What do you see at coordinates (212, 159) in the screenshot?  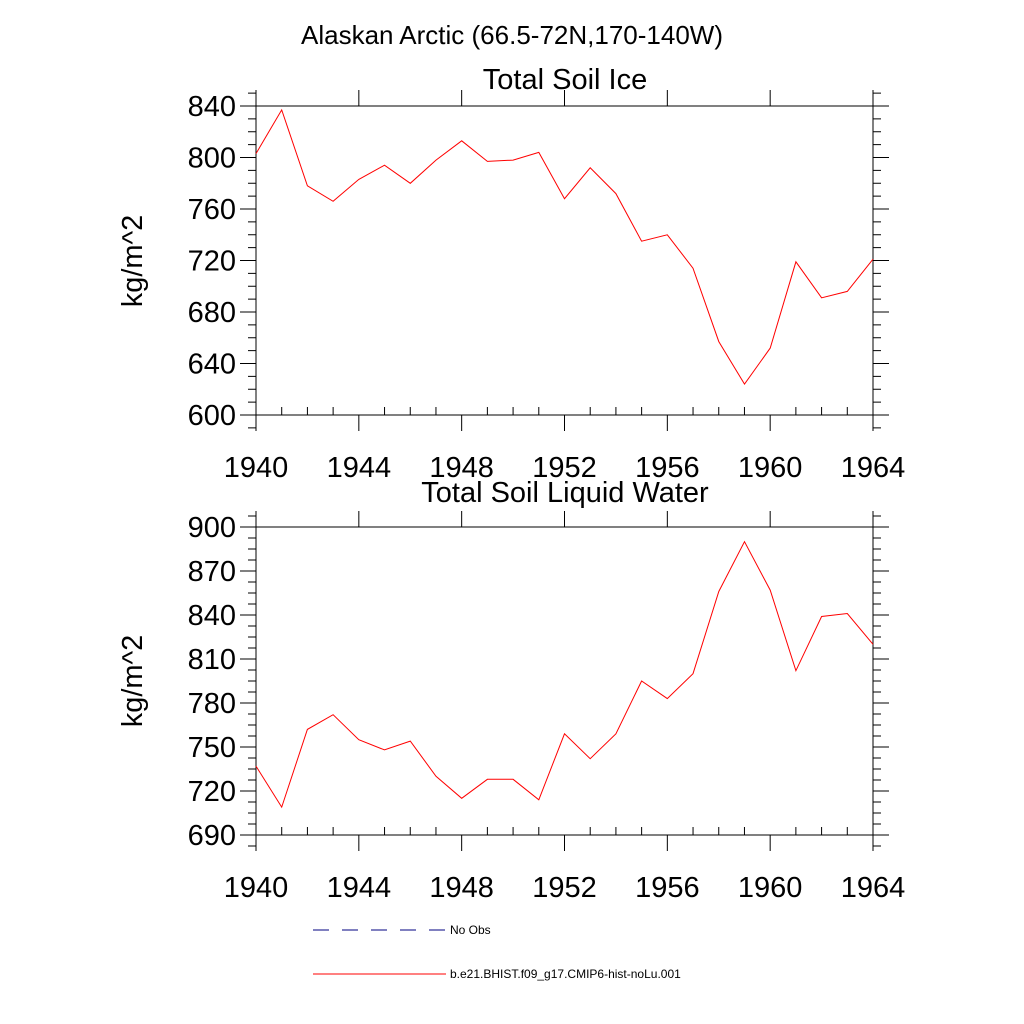 I see `y-tick-label: 800` at bounding box center [212, 159].